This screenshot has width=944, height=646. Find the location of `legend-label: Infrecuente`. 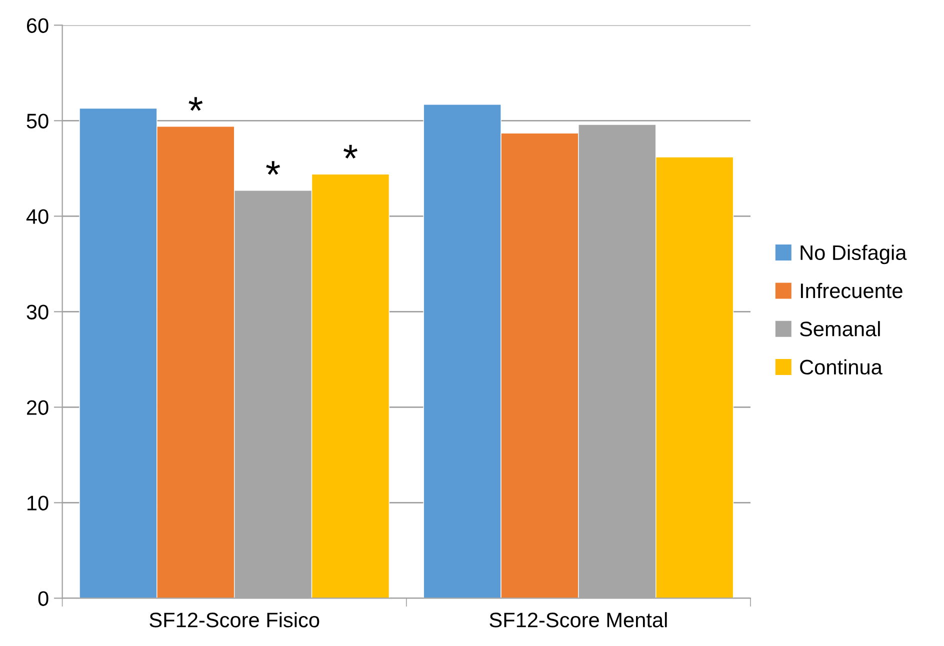

legend-label: Infrecuente is located at coordinates (851, 290).